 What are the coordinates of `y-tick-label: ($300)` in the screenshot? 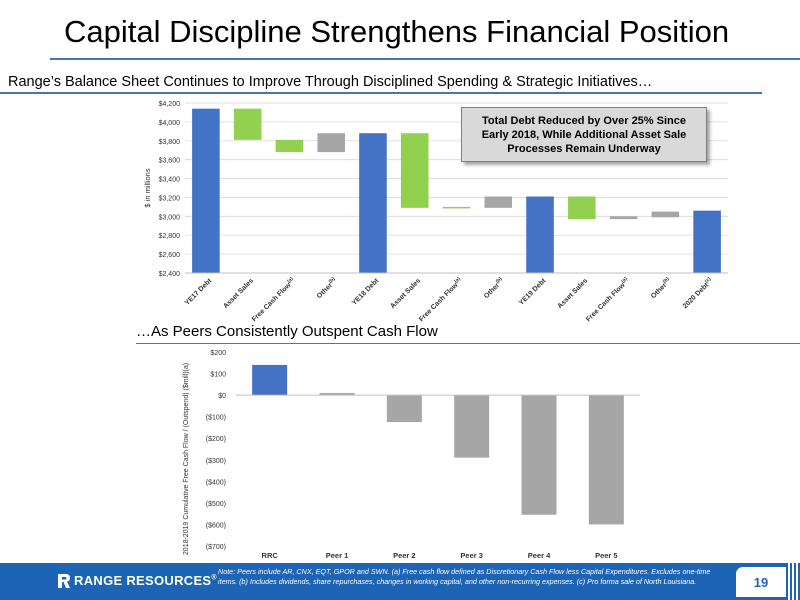 It's located at (216, 461).